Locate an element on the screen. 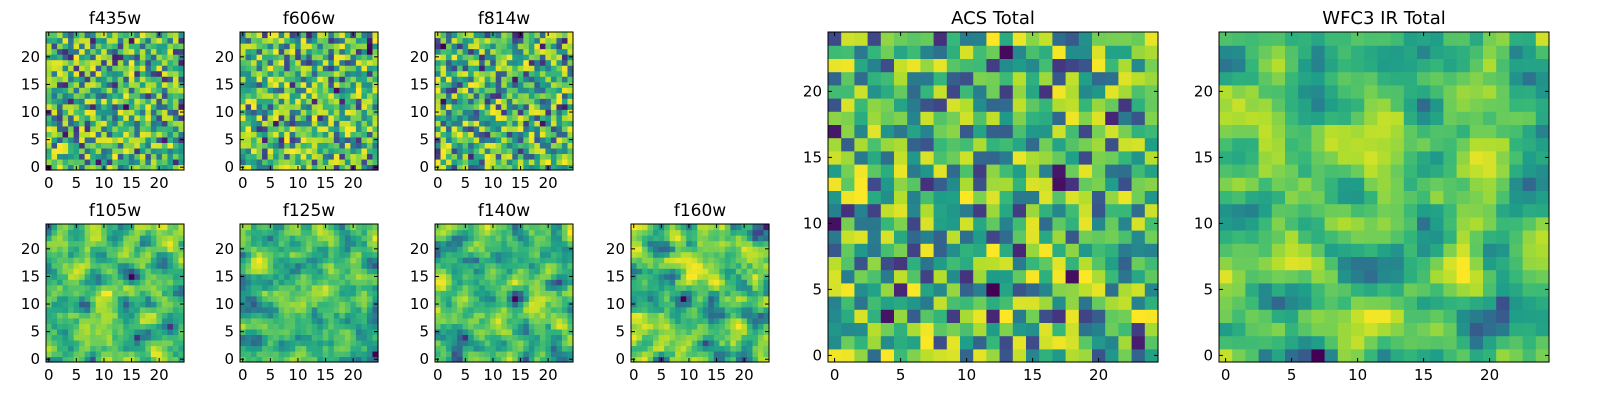  panel-title: f435w is located at coordinates (115, 19).